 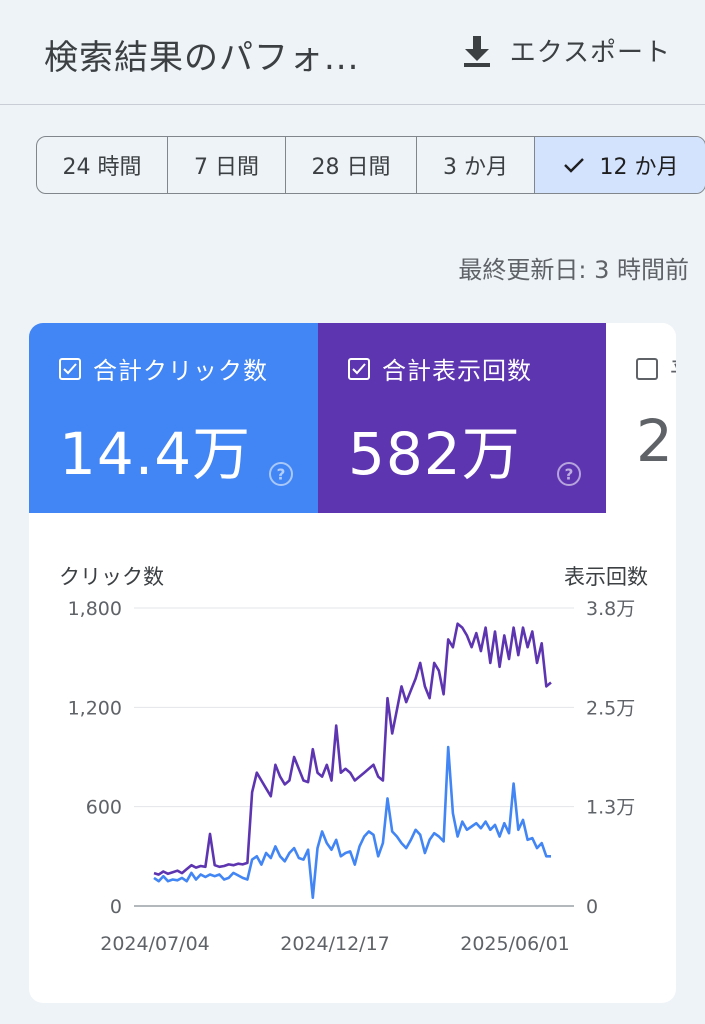 I want to click on y-left-tick-label: 1,200, so click(x=95, y=708).